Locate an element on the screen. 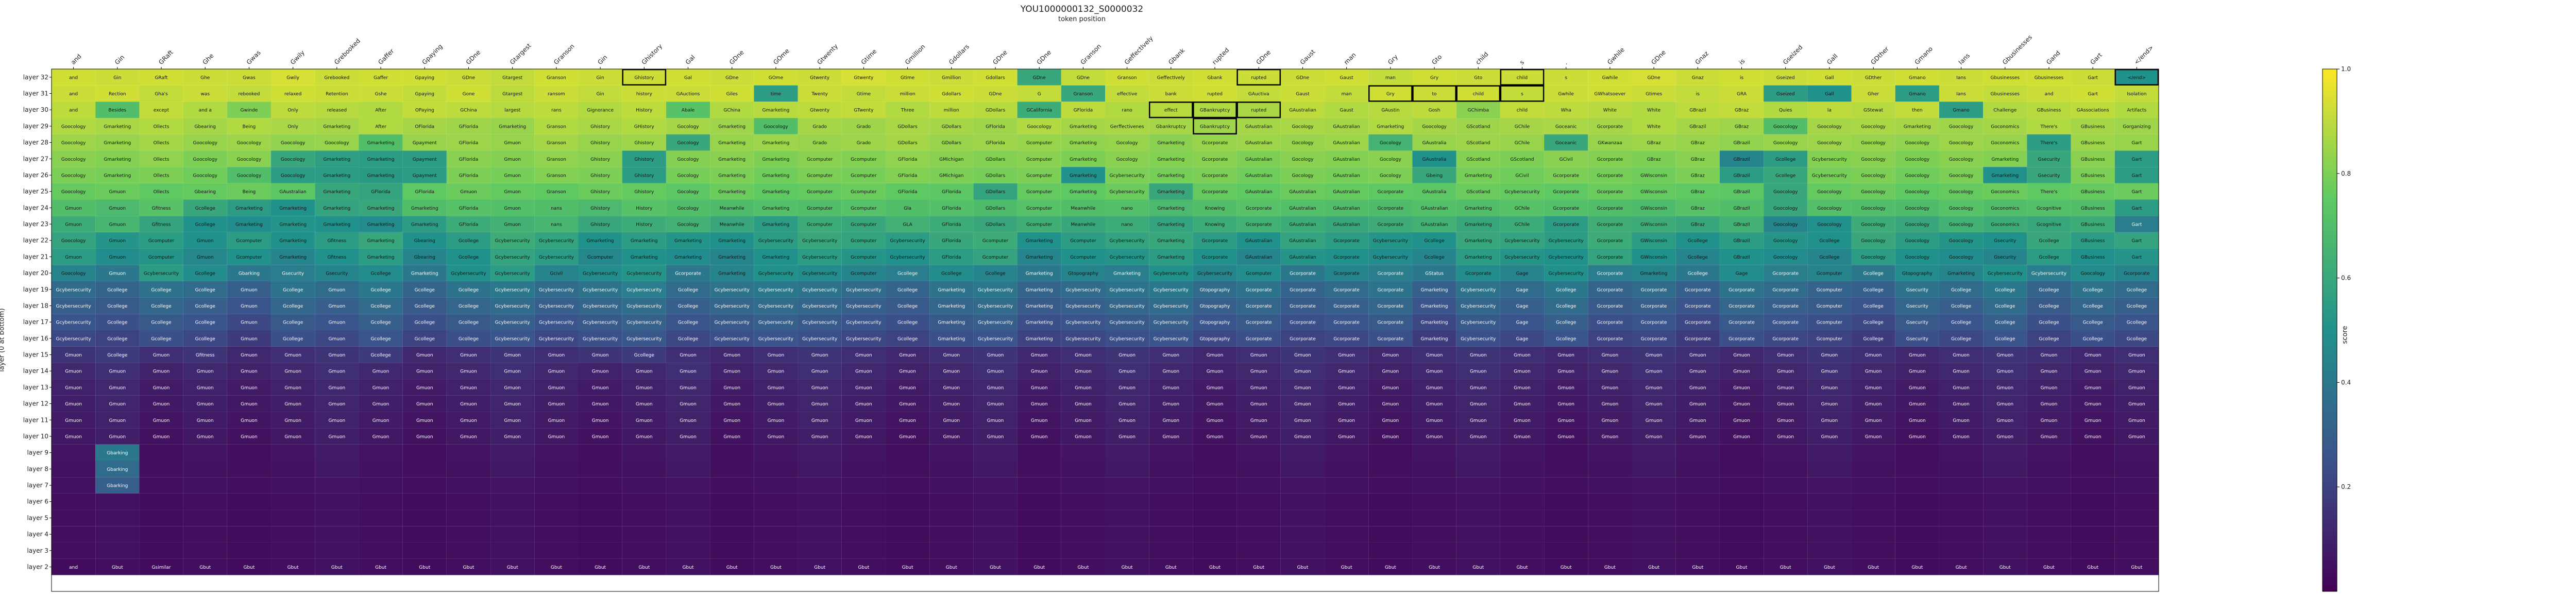 This screenshot has width=2576, height=595. cell-label: GRA is located at coordinates (1742, 94).